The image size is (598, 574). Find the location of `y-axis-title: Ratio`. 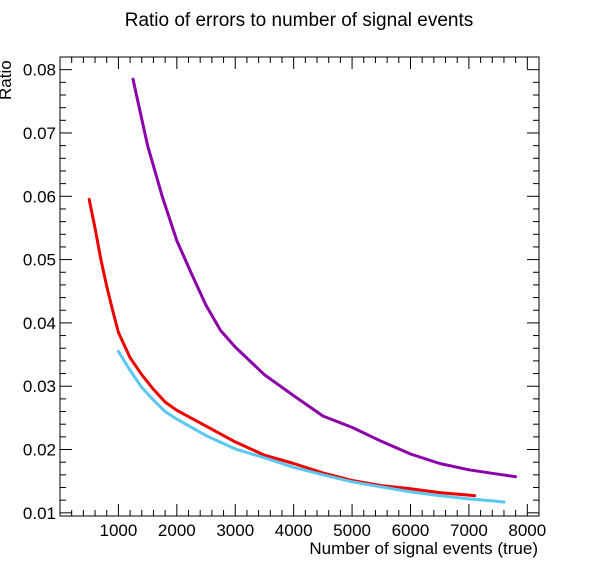

y-axis-title: Ratio is located at coordinates (7, 80).